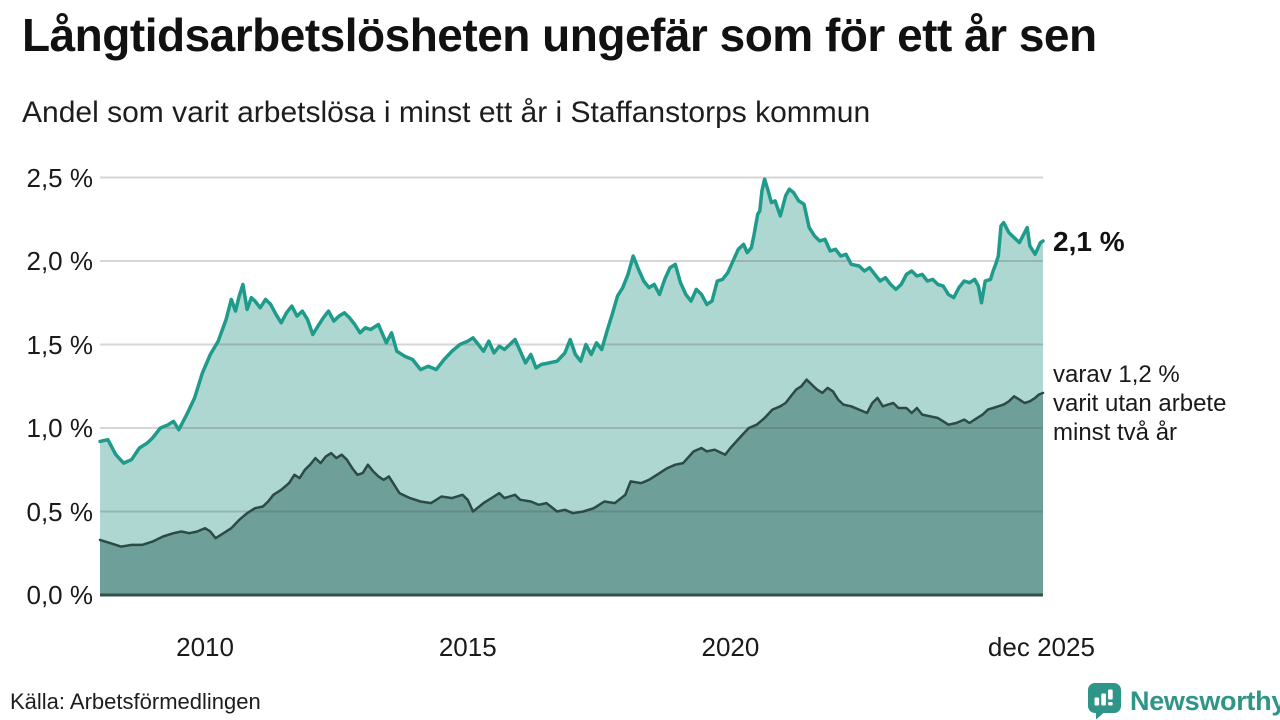  What do you see at coordinates (135, 701) in the screenshot?
I see `source-caption: Källa: Arbetsförmedlingen` at bounding box center [135, 701].